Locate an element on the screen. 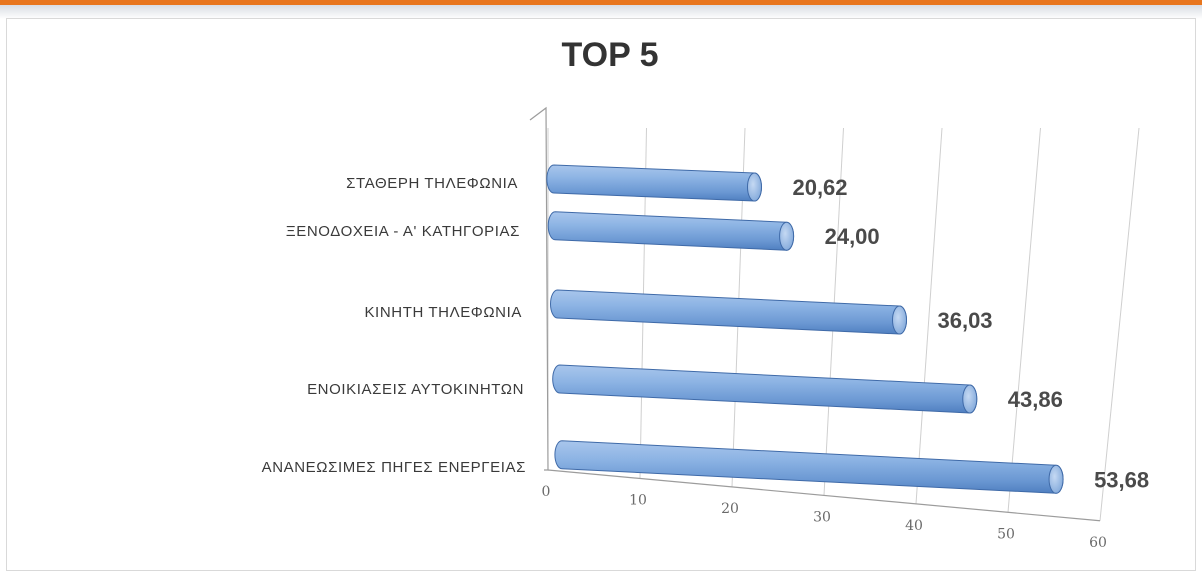 The height and width of the screenshot is (577, 1202). x-tick-label: 20 is located at coordinates (730, 509).